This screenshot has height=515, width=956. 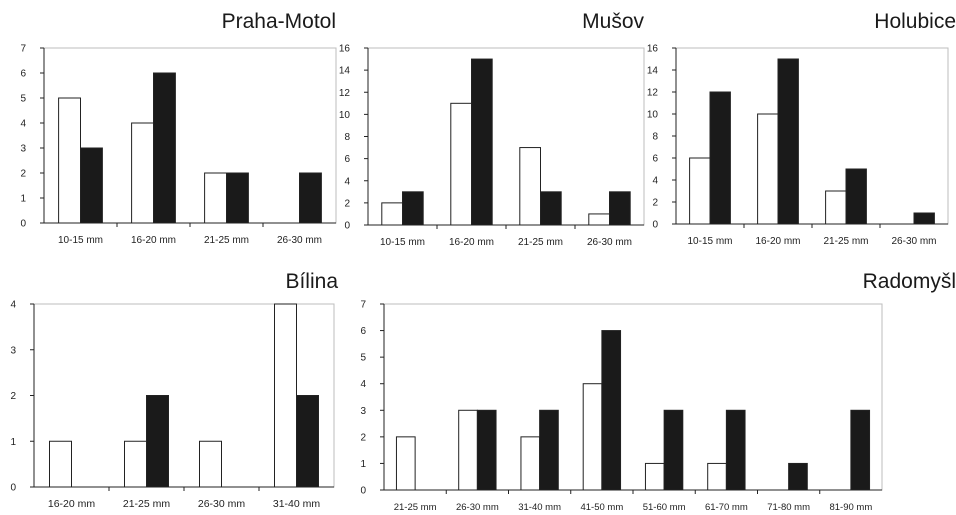 What do you see at coordinates (178, 145) in the screenshot?
I see `chart-svg: 0 1 2 3 4 5 6 7 10-15 mm 16-20 mm 21-25 mm 26-30 mm` at bounding box center [178, 145].